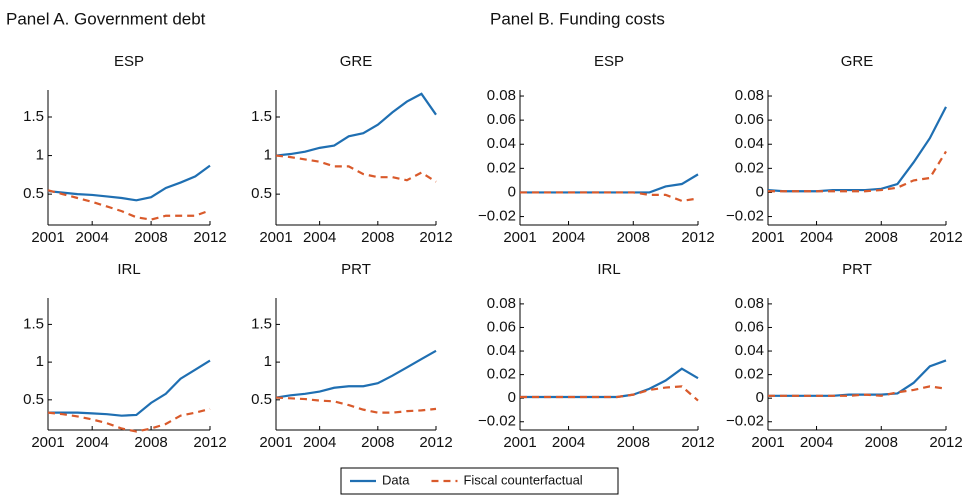 The image size is (969, 497). What do you see at coordinates (396, 479) in the screenshot?
I see `legend-label: Data` at bounding box center [396, 479].